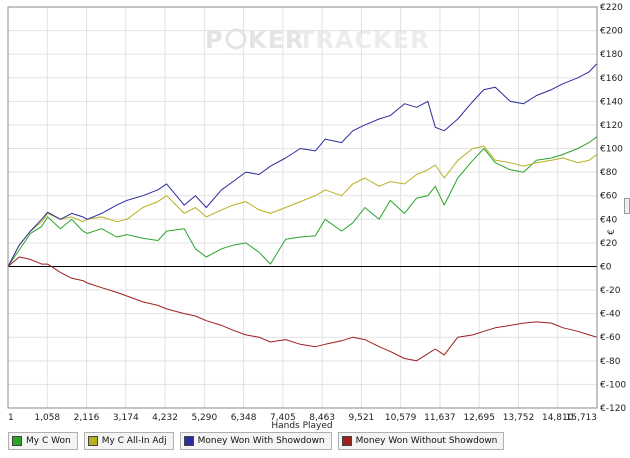  Describe the element at coordinates (627, 206) in the screenshot. I see `resize-handle` at that location.